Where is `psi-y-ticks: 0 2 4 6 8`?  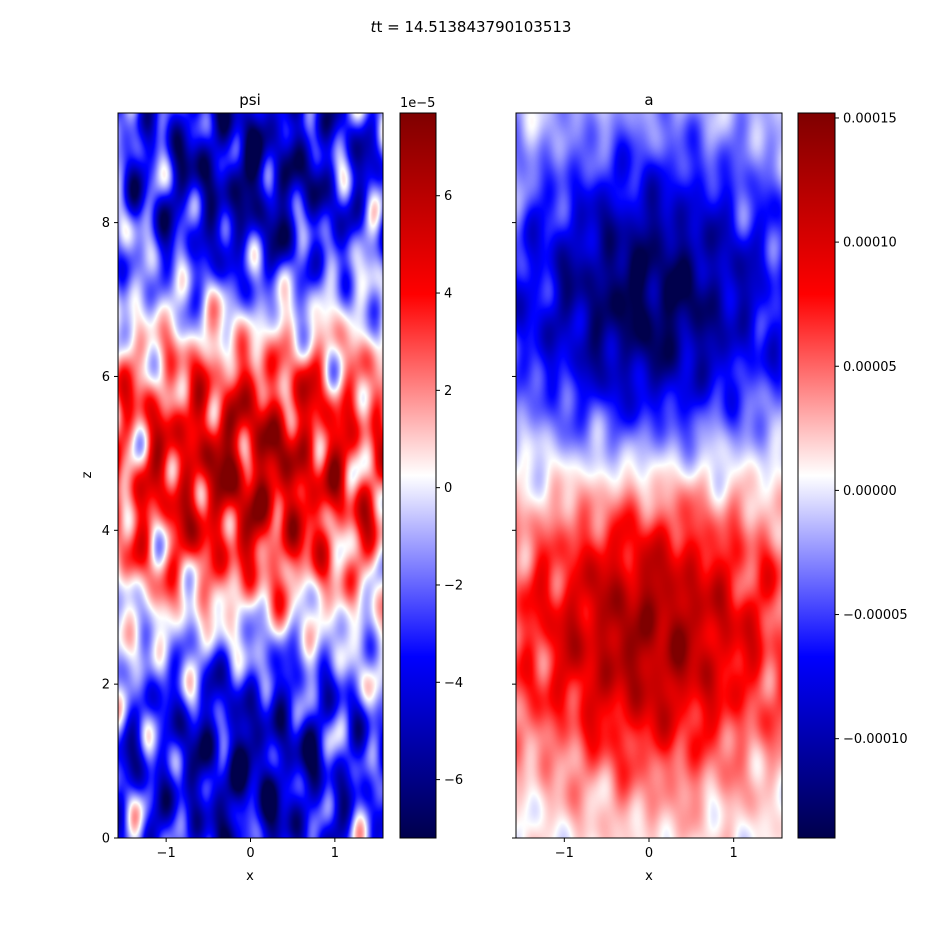
psi-y-ticks: 0 2 4 6 8 is located at coordinates (110, 531).